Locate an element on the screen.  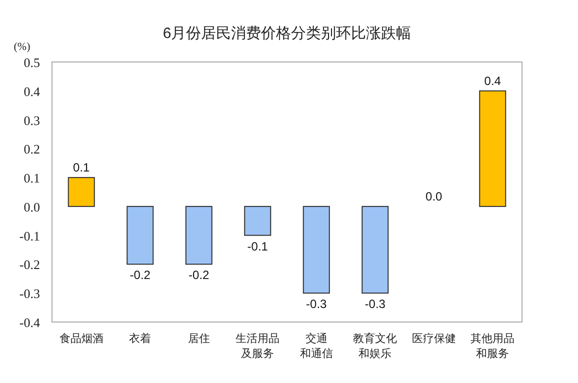
y-tick-label: 0.4 is located at coordinates (32, 91).